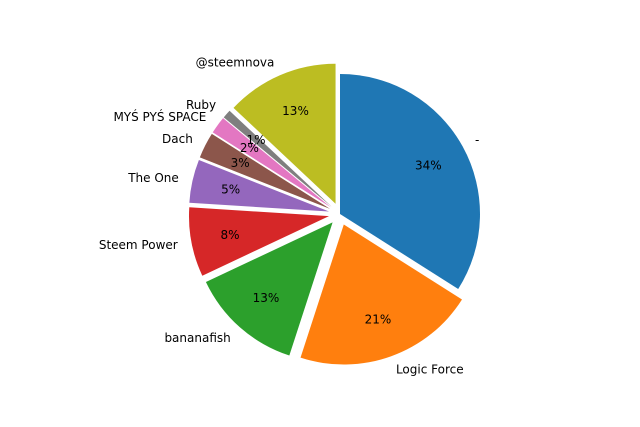 Image resolution: width=640 pixels, height=427 pixels. I want to click on pie-percent-label: 3%, so click(240, 163).